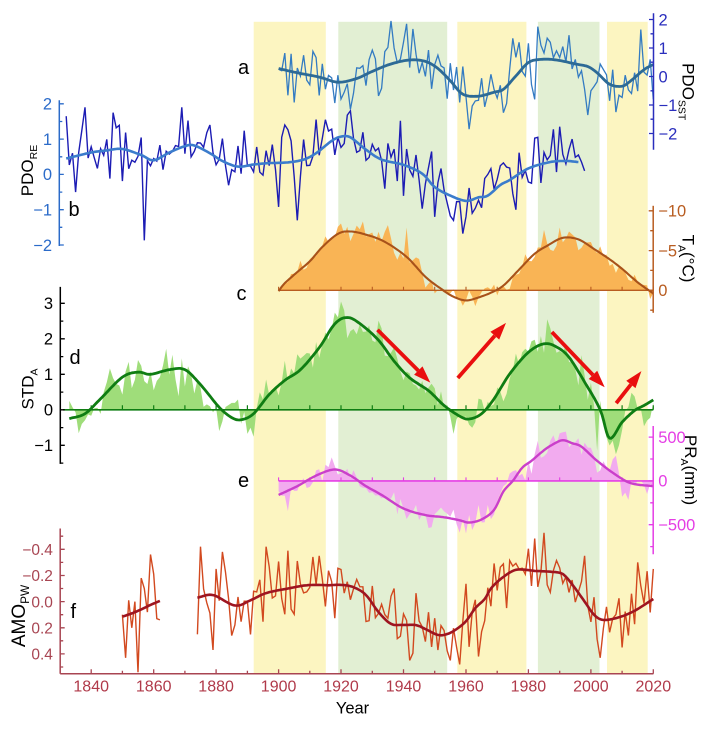 Image resolution: width=719 pixels, height=734 pixels. What do you see at coordinates (216, 687) in the screenshot?
I see `svg-text: 1880` at bounding box center [216, 687].